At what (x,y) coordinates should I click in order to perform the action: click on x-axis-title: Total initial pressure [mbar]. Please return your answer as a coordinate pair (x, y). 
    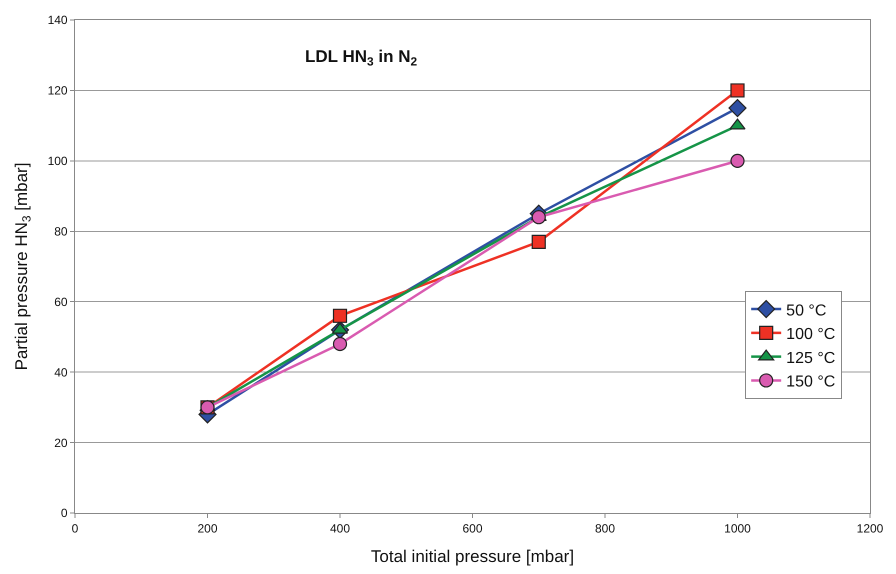
    Looking at the image, I should click on (472, 556).